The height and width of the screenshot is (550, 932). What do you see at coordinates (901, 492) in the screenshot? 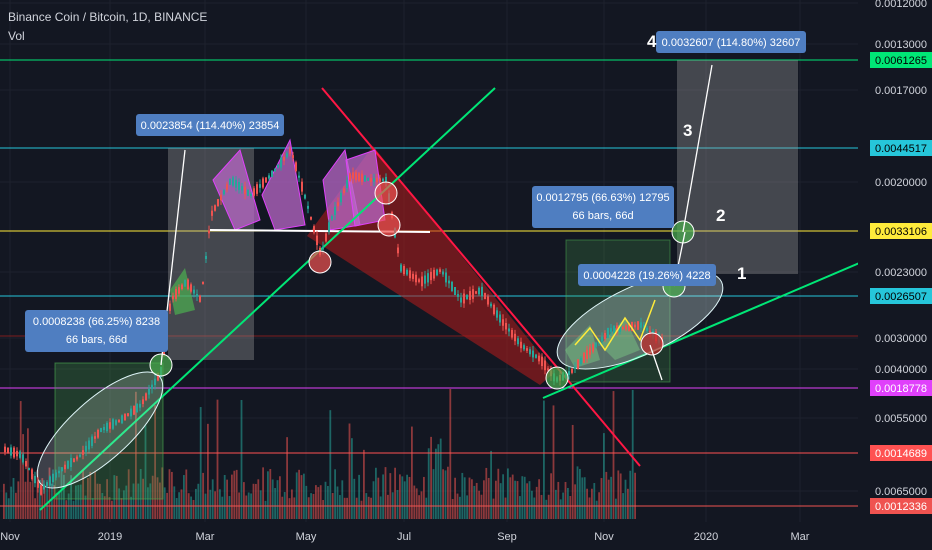
I see `price-tick-label: 0.0065000` at bounding box center [901, 492].